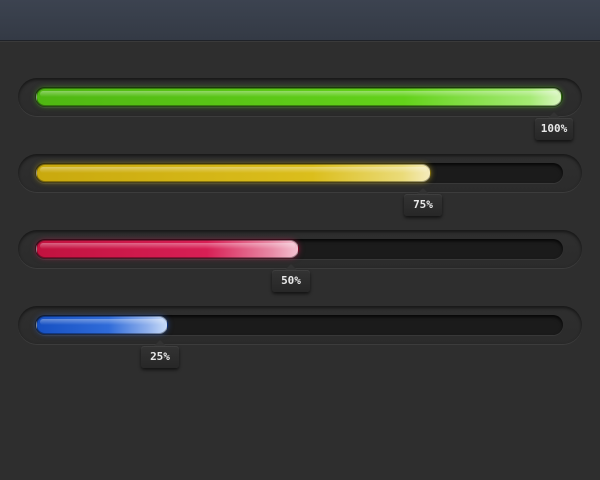 The height and width of the screenshot is (480, 600). What do you see at coordinates (300, 20) in the screenshot?
I see `top-header-bar` at bounding box center [300, 20].